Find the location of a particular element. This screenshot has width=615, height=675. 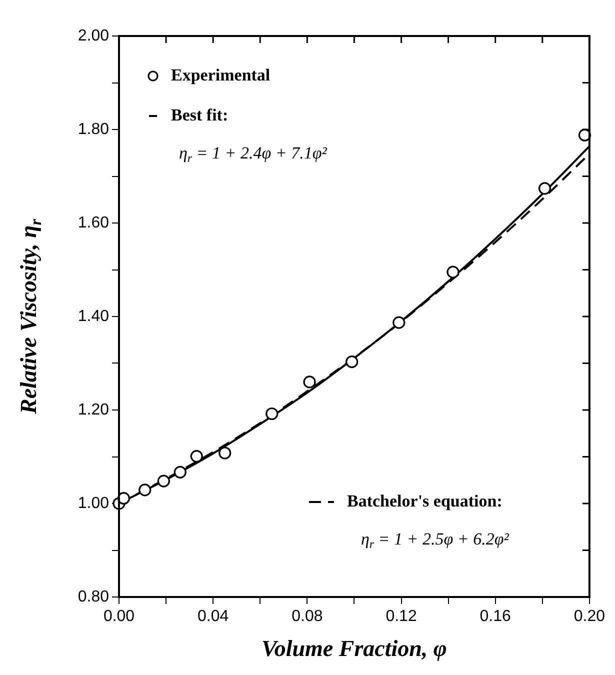

y-tick-label: 1.80 is located at coordinates (94, 129).